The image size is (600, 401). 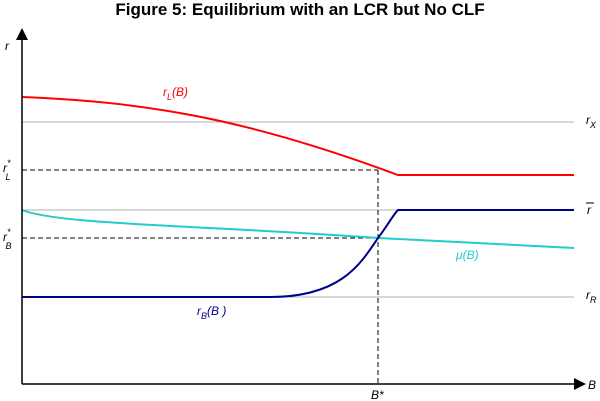 What do you see at coordinates (7, 170) in the screenshot?
I see `rl-star-label: r* L` at bounding box center [7, 170].